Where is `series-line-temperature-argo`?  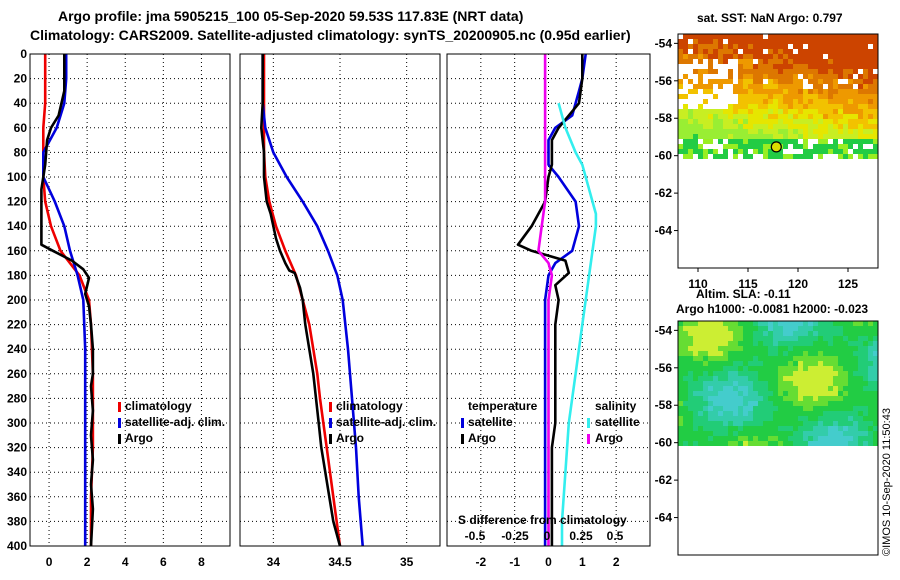
series-line-temperature-argo is located at coordinates (550, 300).